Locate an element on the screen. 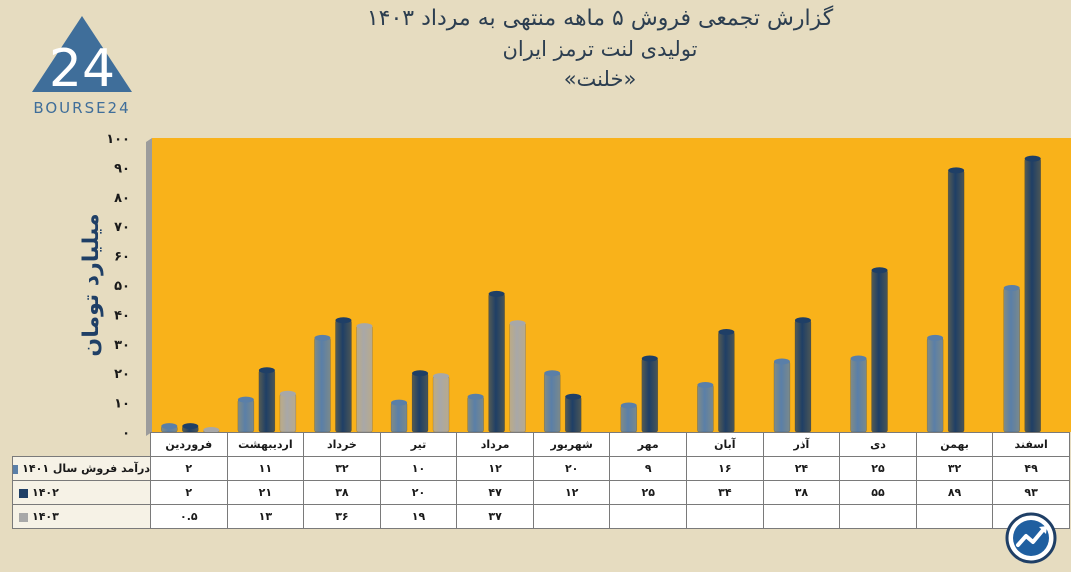  category-label: خرداد is located at coordinates (342, 444).